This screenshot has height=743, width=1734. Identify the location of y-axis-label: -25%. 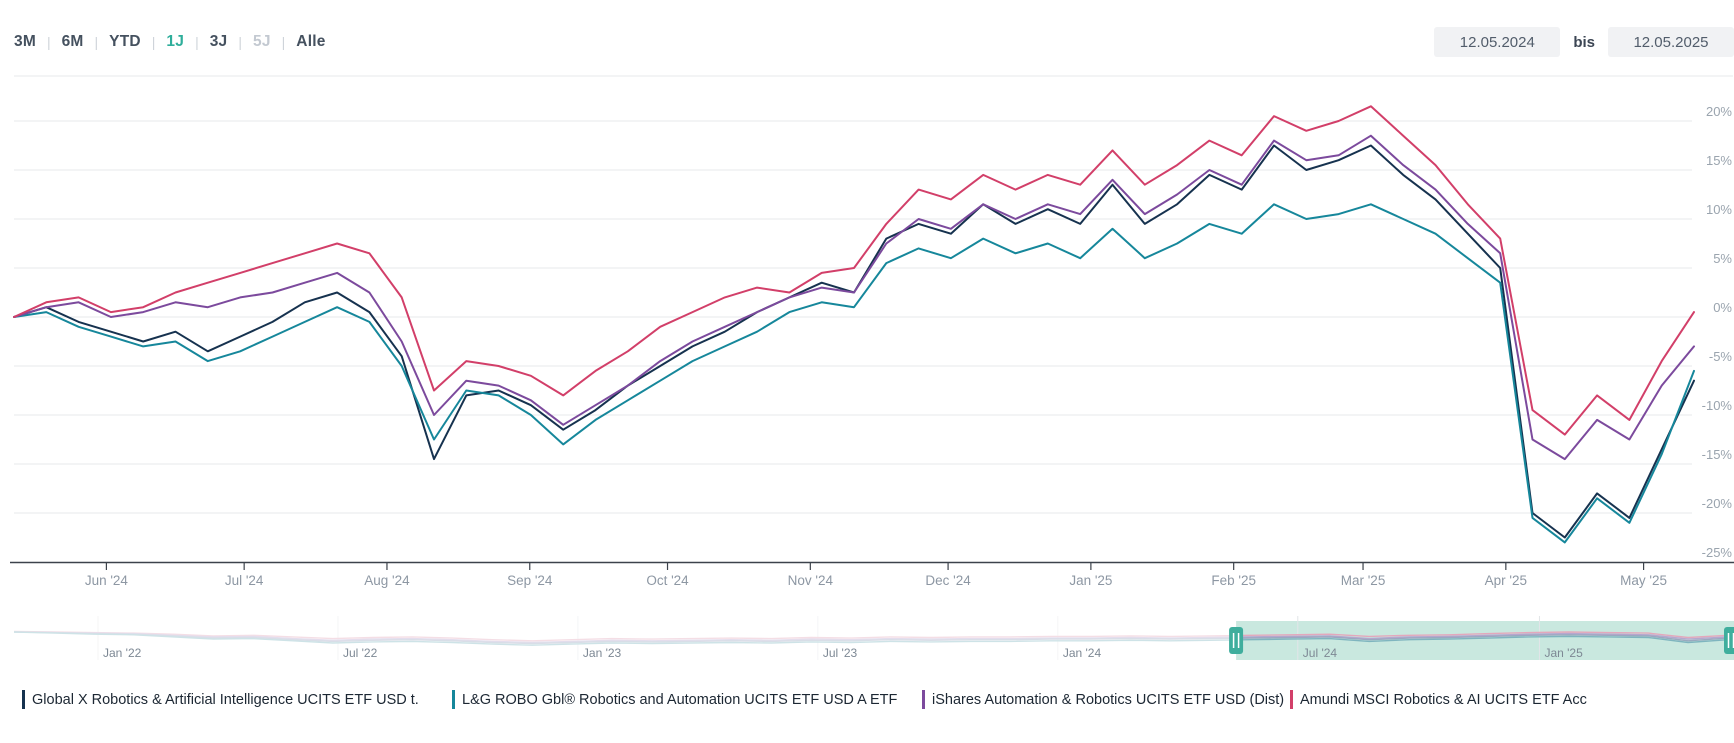
(1717, 552).